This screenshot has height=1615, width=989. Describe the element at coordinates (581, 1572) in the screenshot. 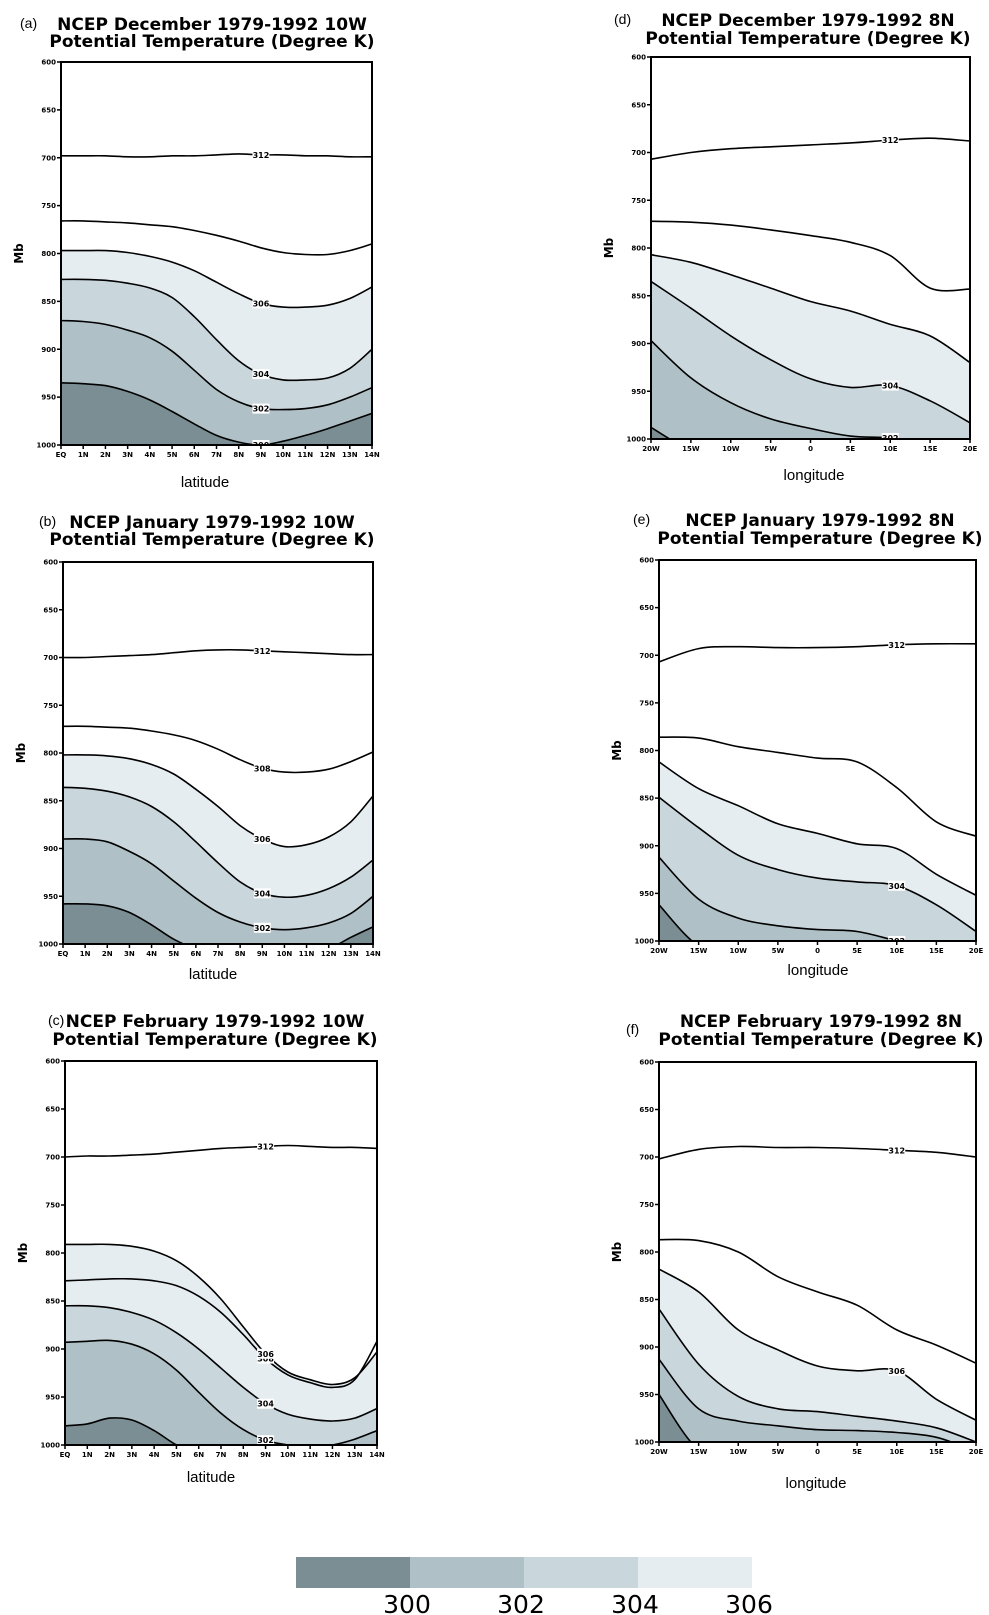

I see `legend-swatch` at that location.